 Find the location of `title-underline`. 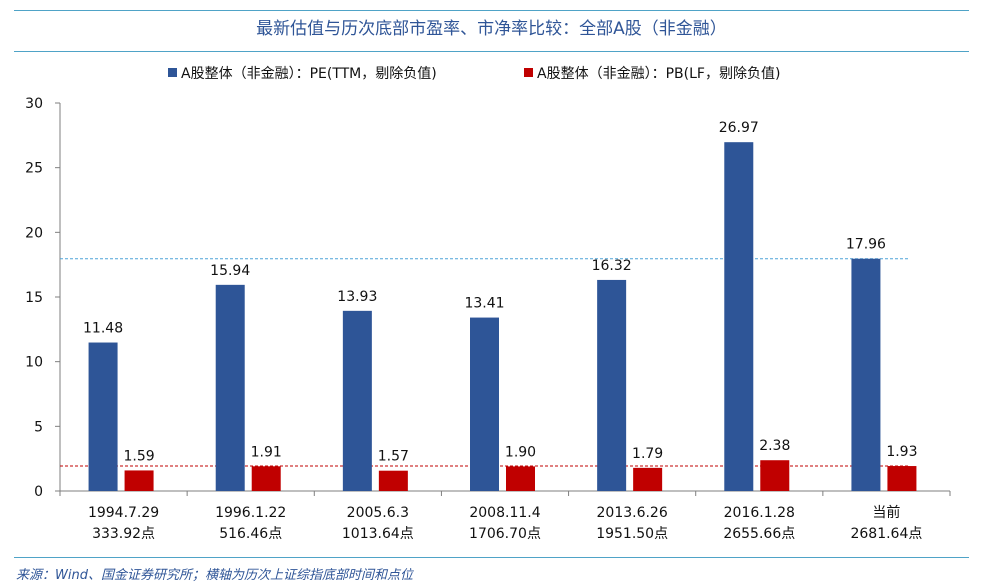

title-underline is located at coordinates (491, 51).